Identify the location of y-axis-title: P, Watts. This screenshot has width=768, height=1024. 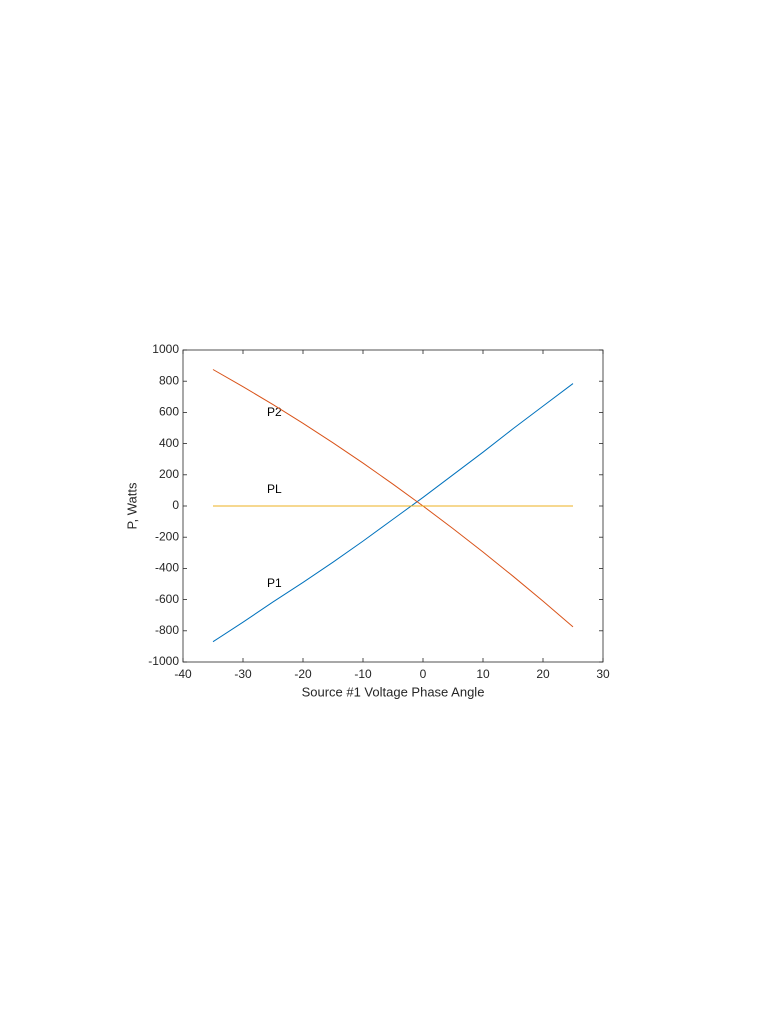
(131, 505).